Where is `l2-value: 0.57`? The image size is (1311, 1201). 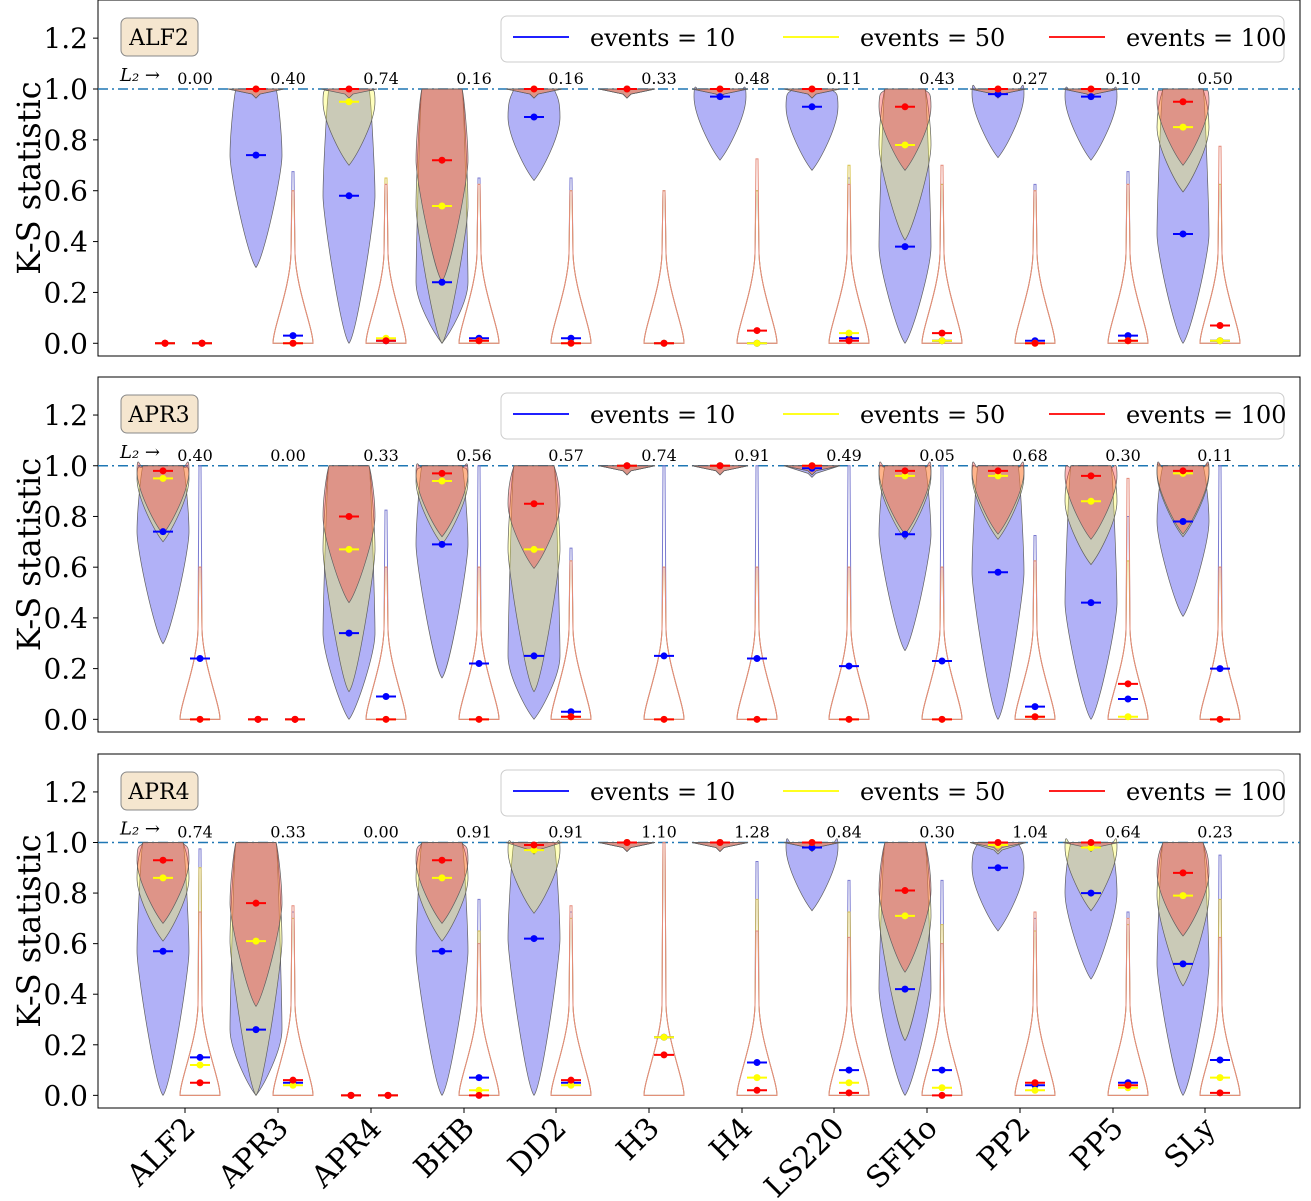
l2-value: 0.57 is located at coordinates (566, 455).